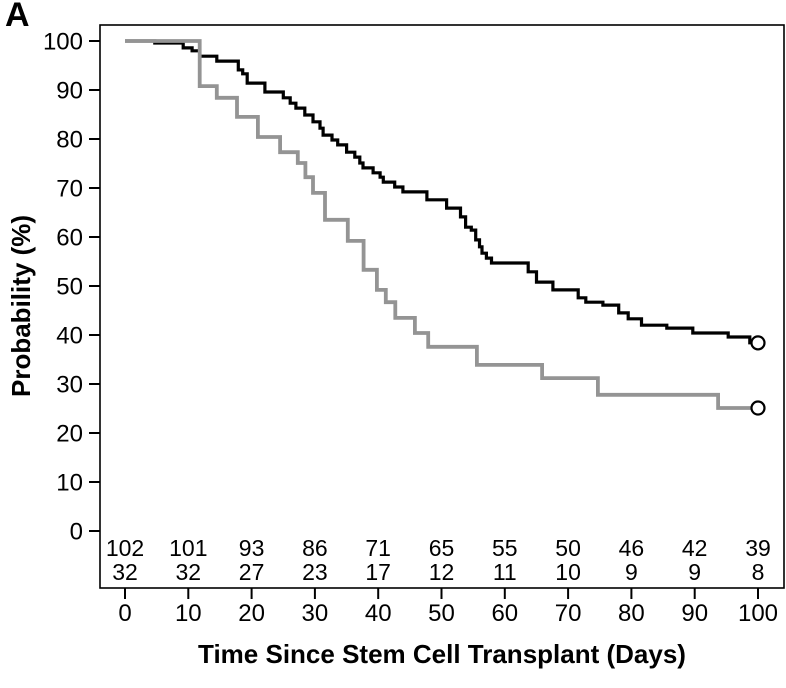 This screenshot has height=688, width=786. I want to click on at-risk-count-black: 93, so click(252, 548).